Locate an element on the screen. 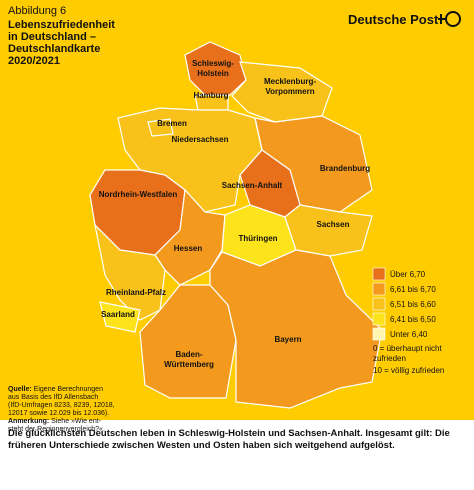 The width and height of the screenshot is (474, 490). source-text: Eigene Berechnungen is located at coordinates (67, 389).